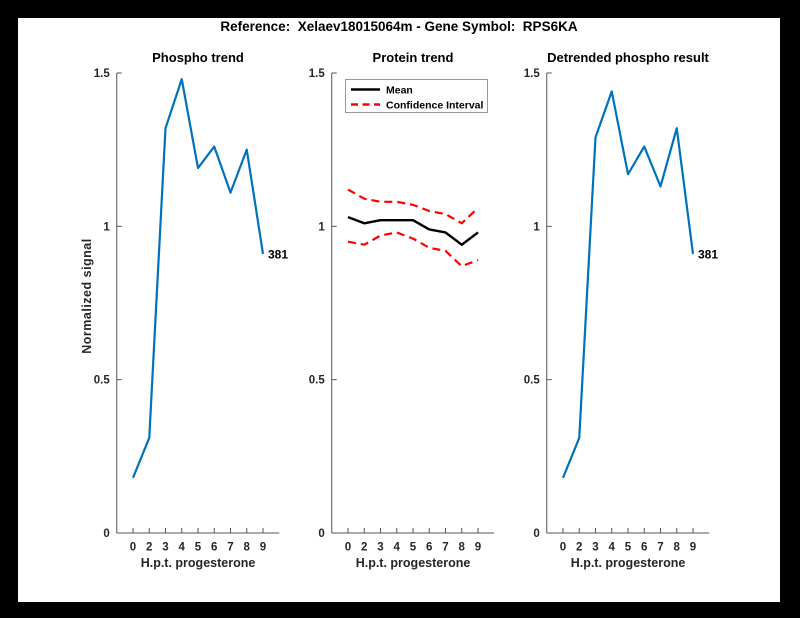 This screenshot has width=800, height=618. I want to click on legend-box, so click(416, 96).